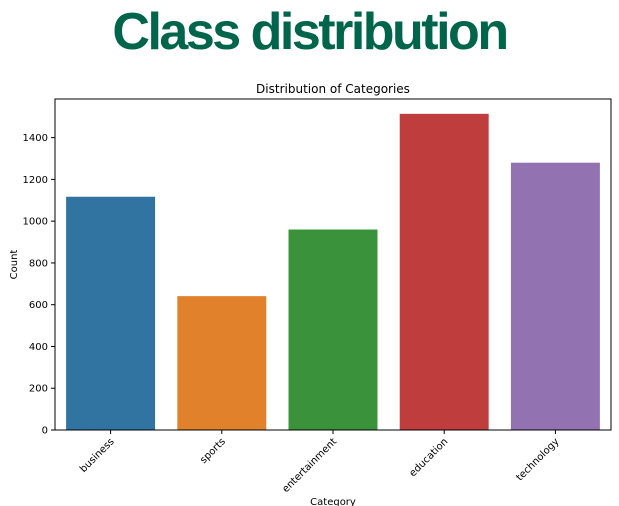  I want to click on x-tick-label: business, so click(97, 455).